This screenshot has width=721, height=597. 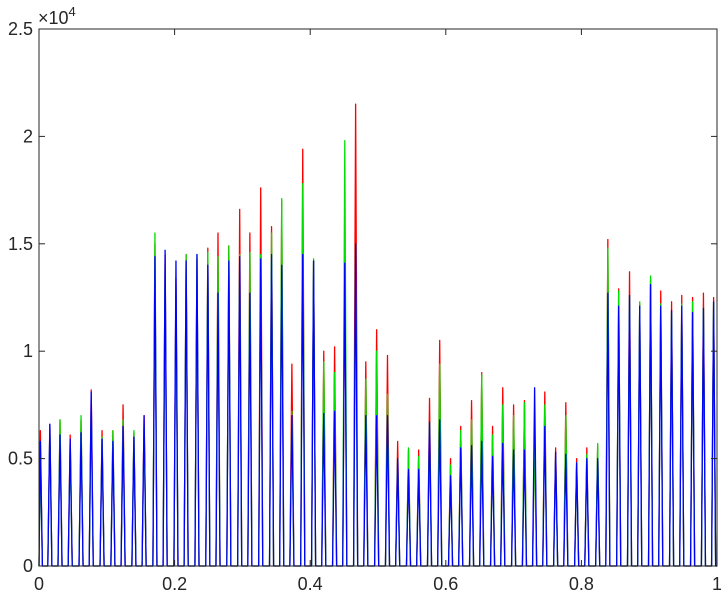 I want to click on x-tick-label: 0.2, so click(x=174, y=584).